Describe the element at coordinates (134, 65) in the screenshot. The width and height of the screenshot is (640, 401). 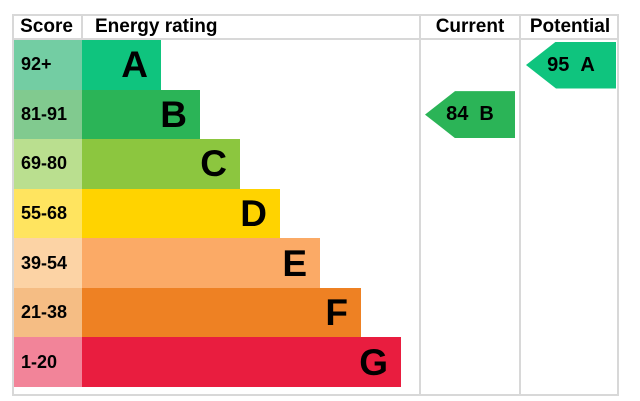
I see `band-letter: A` at that location.